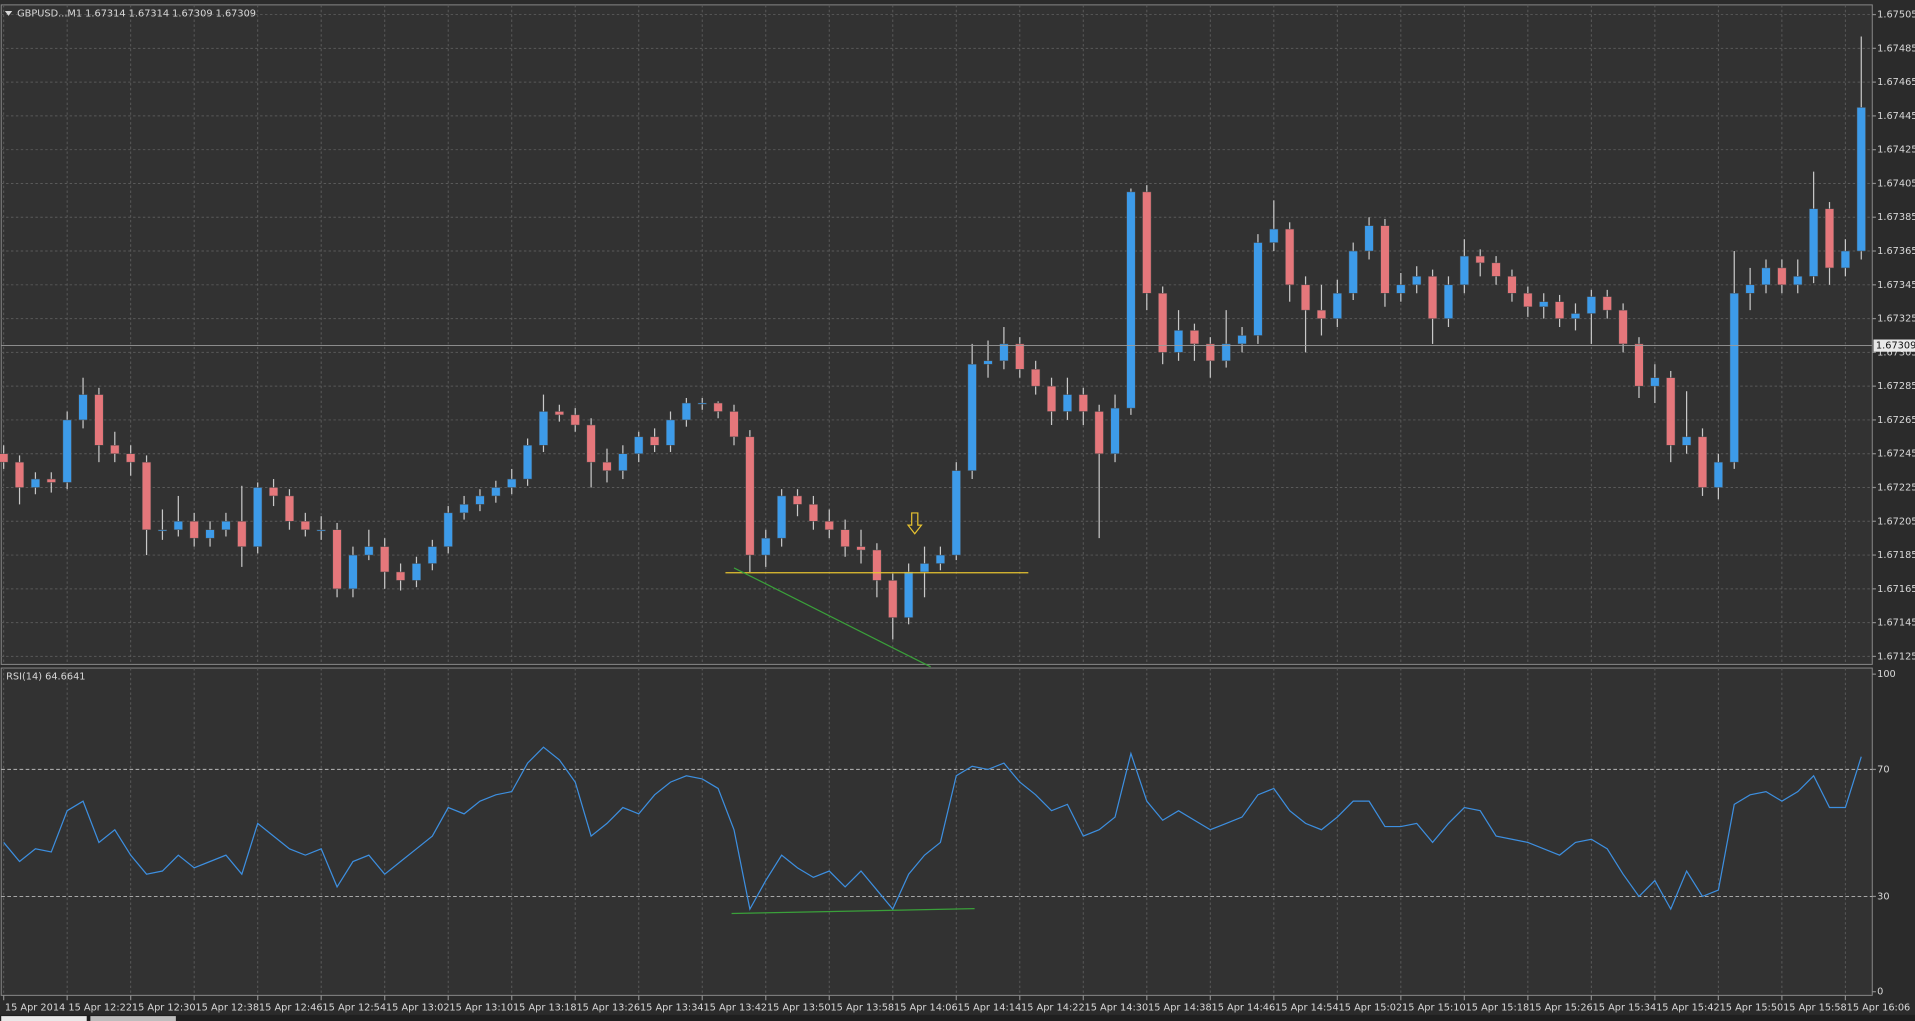 Image resolution: width=1915 pixels, height=1021 pixels. I want to click on y-tick-label: 1.67185, so click(1896, 555).